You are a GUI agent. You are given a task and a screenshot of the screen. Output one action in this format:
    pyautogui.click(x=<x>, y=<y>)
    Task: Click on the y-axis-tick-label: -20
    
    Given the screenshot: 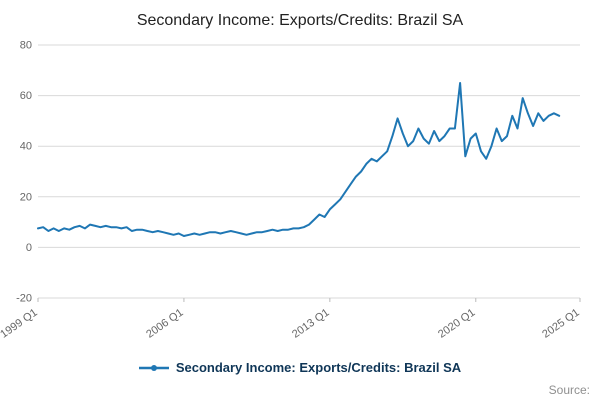 What is the action you would take?
    pyautogui.click(x=24, y=299)
    